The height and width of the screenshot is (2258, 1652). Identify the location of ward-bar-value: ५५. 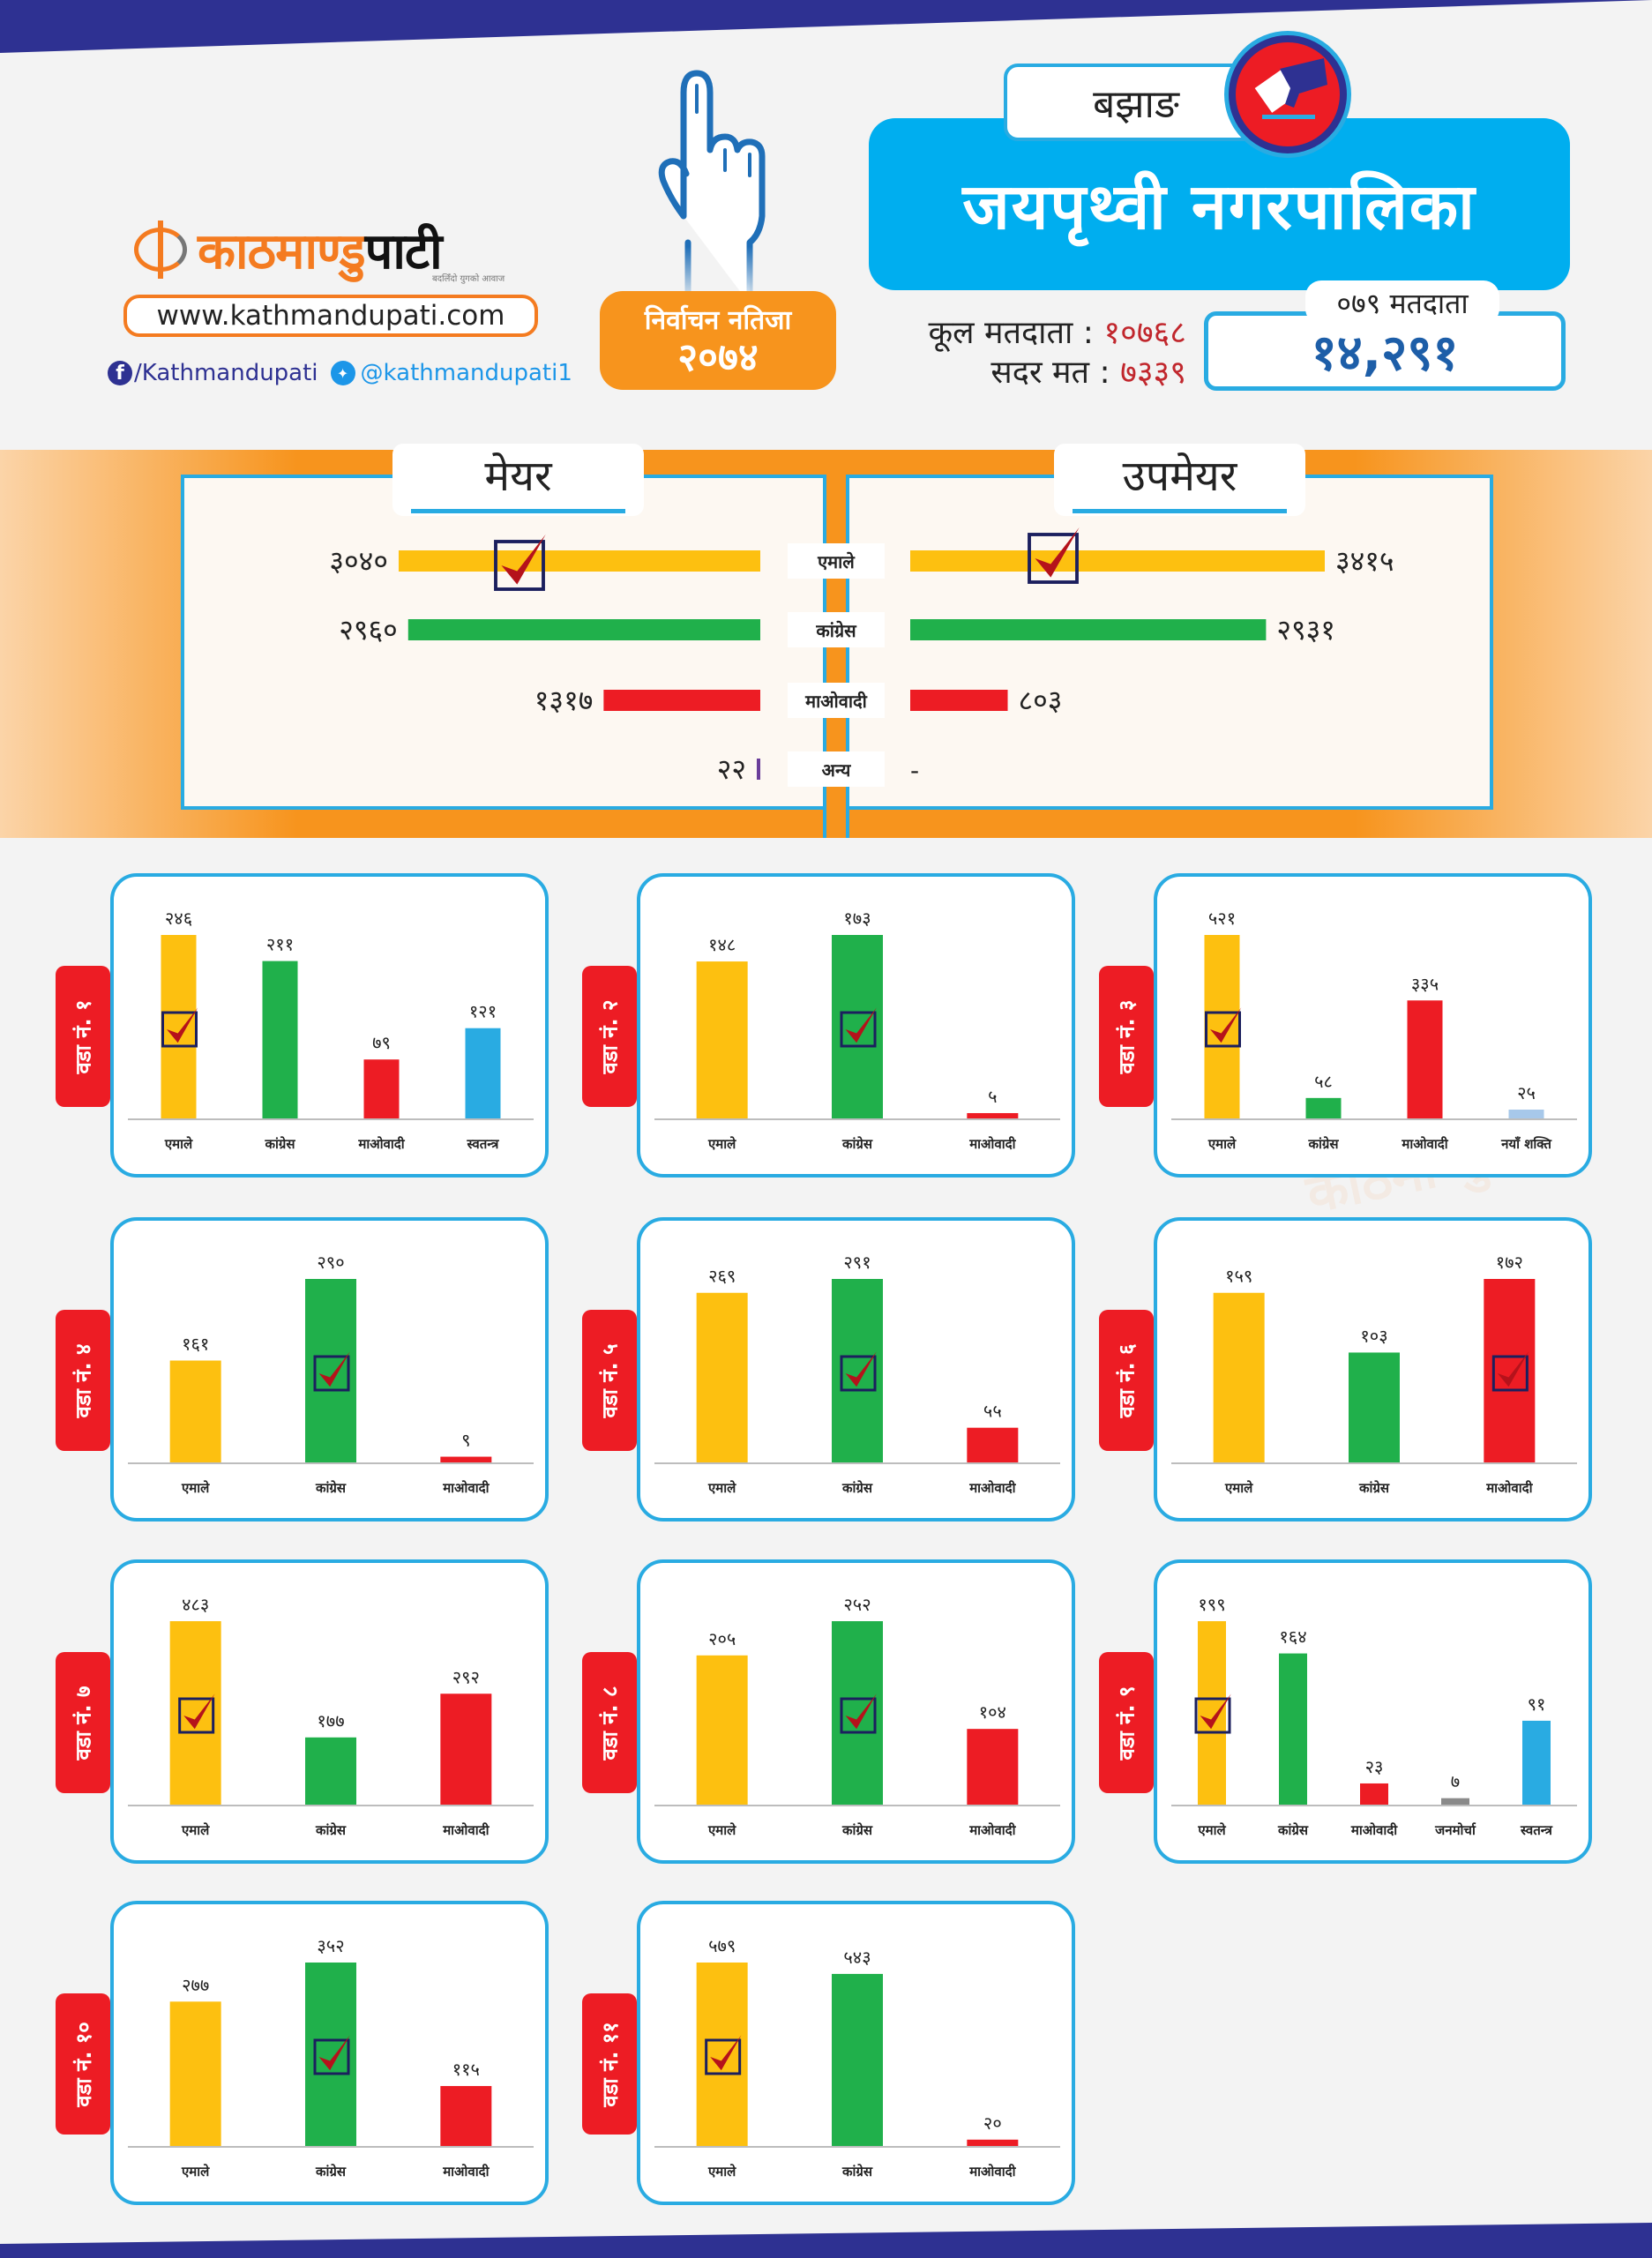
(992, 1412).